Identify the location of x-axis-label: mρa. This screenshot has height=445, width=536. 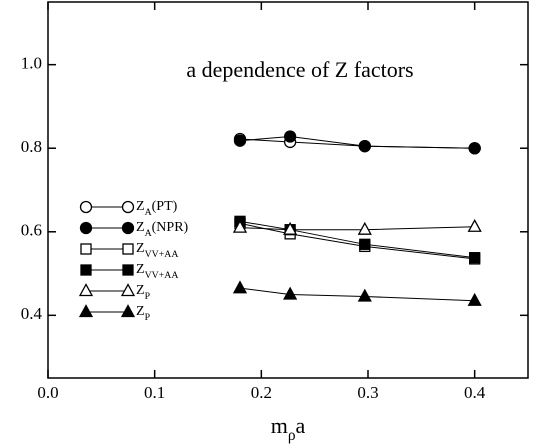
(288, 428).